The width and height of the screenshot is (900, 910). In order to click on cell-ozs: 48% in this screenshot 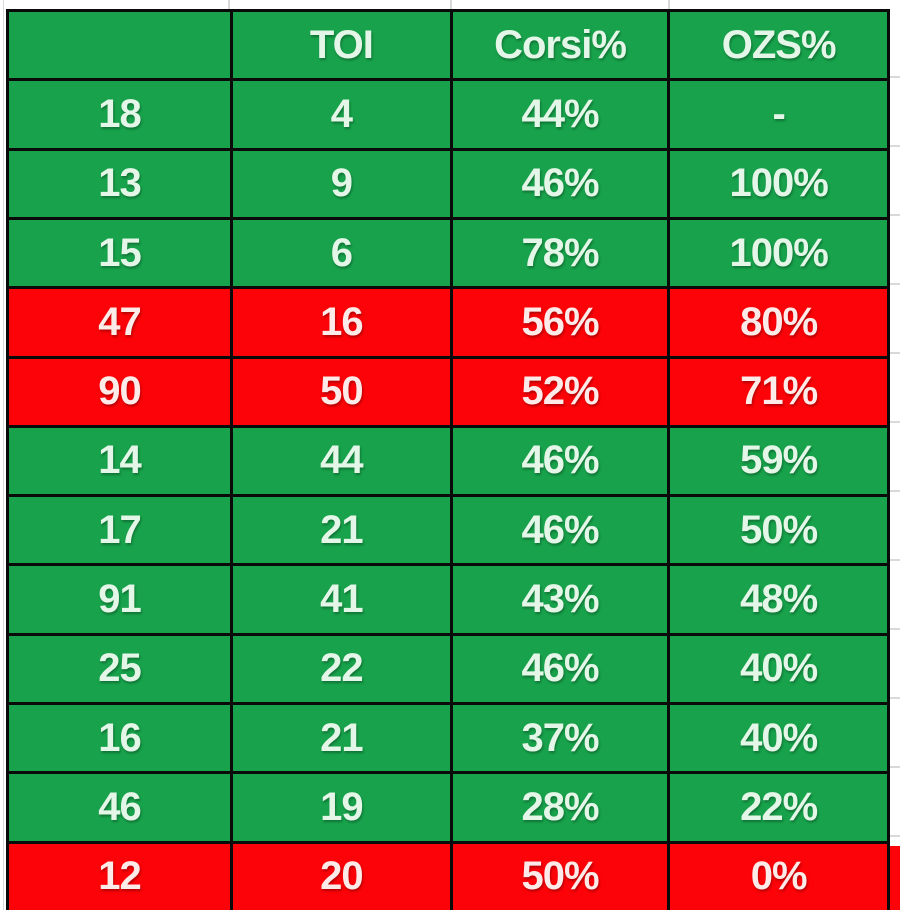, I will do `click(778, 599)`.